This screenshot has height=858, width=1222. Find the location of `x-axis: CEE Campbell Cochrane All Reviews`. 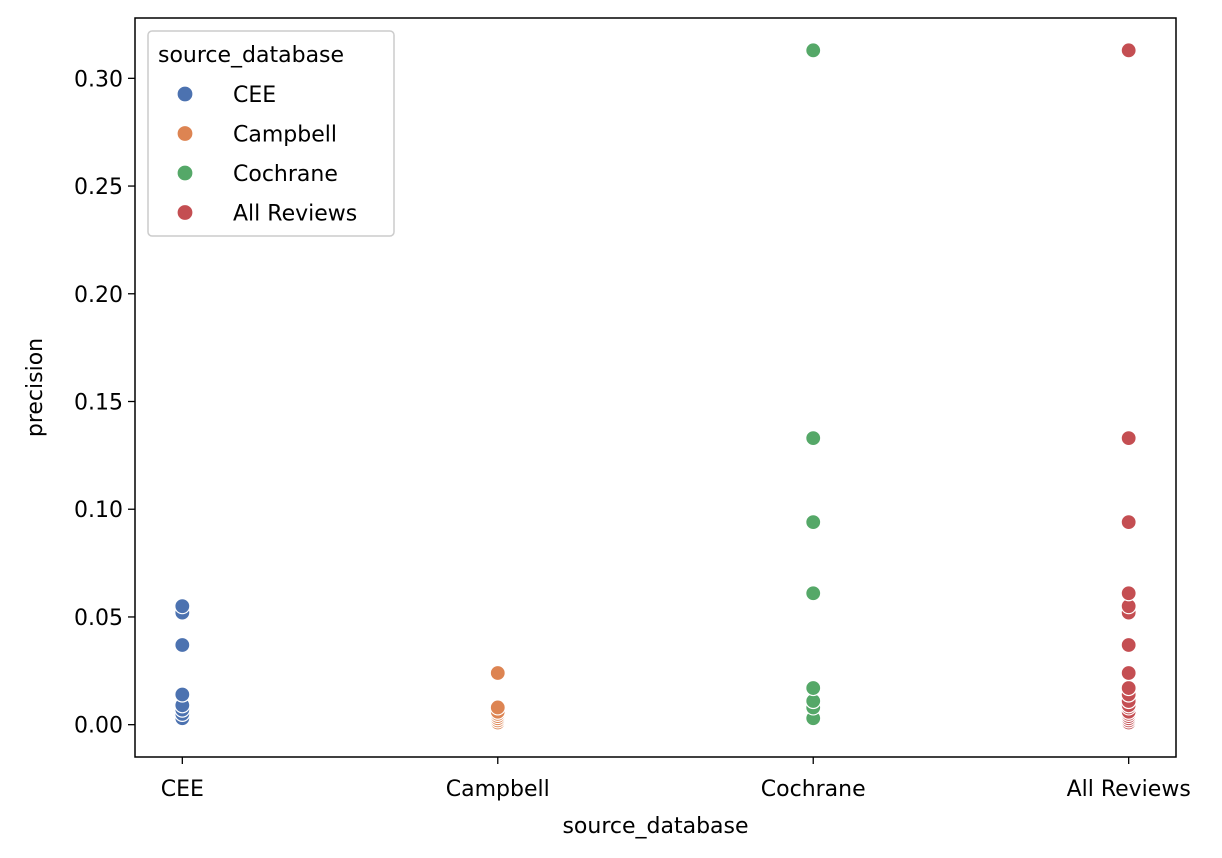

x-axis: CEE Campbell Cochrane All Reviews is located at coordinates (676, 779).